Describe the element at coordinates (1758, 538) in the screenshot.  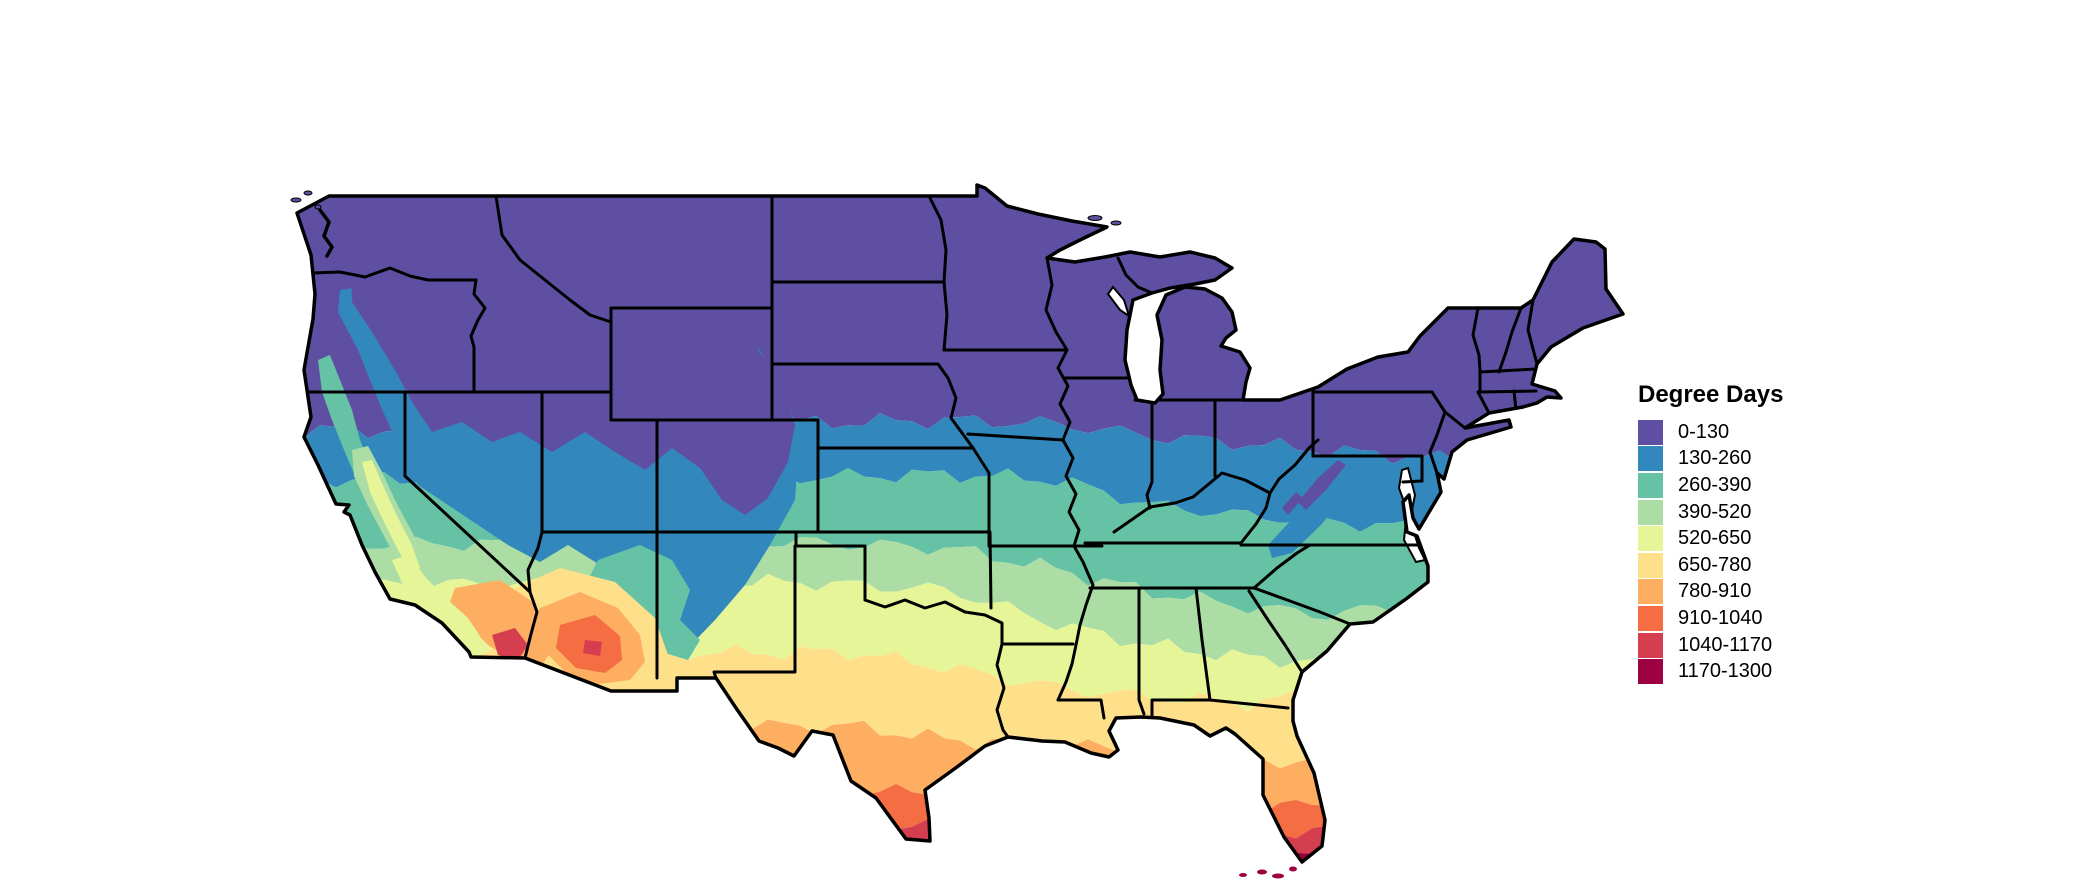
I see `legend-item: 520-650` at that location.